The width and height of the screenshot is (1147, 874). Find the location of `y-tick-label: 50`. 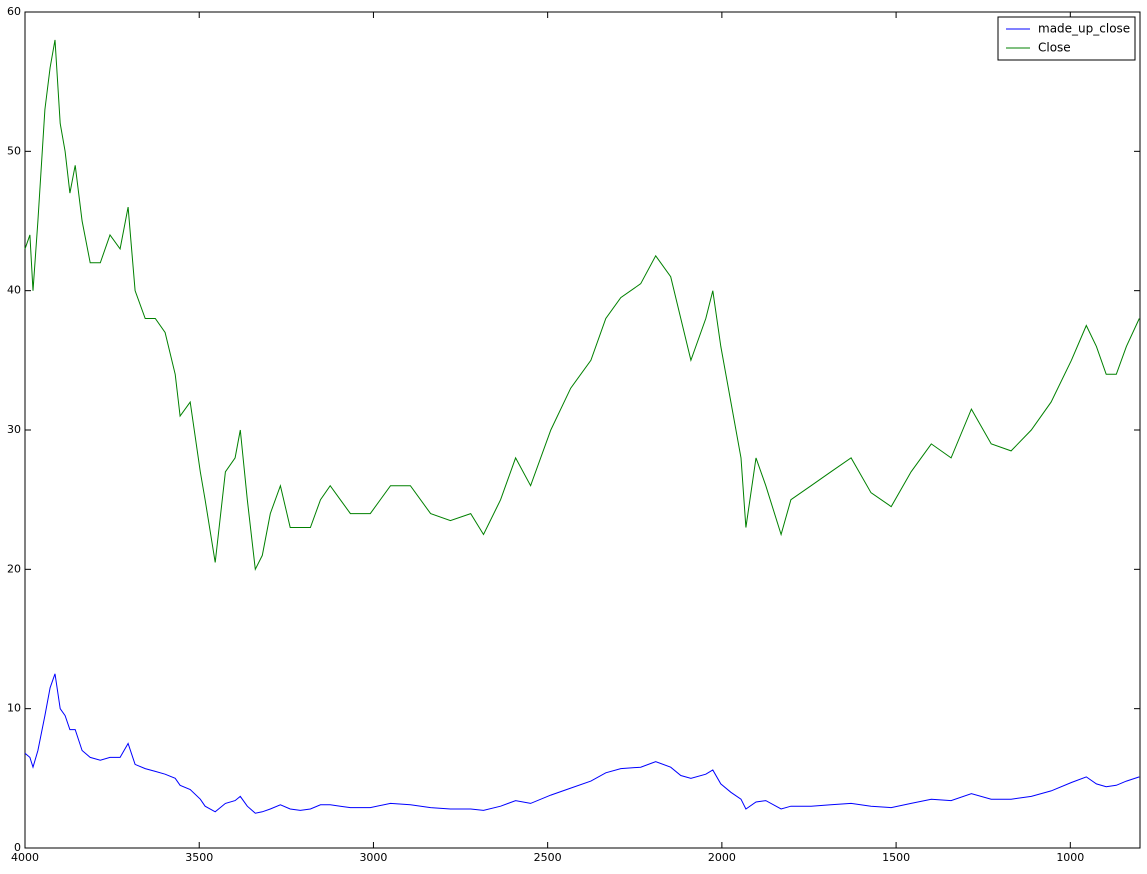

y-tick-label: 50 is located at coordinates (14, 150).